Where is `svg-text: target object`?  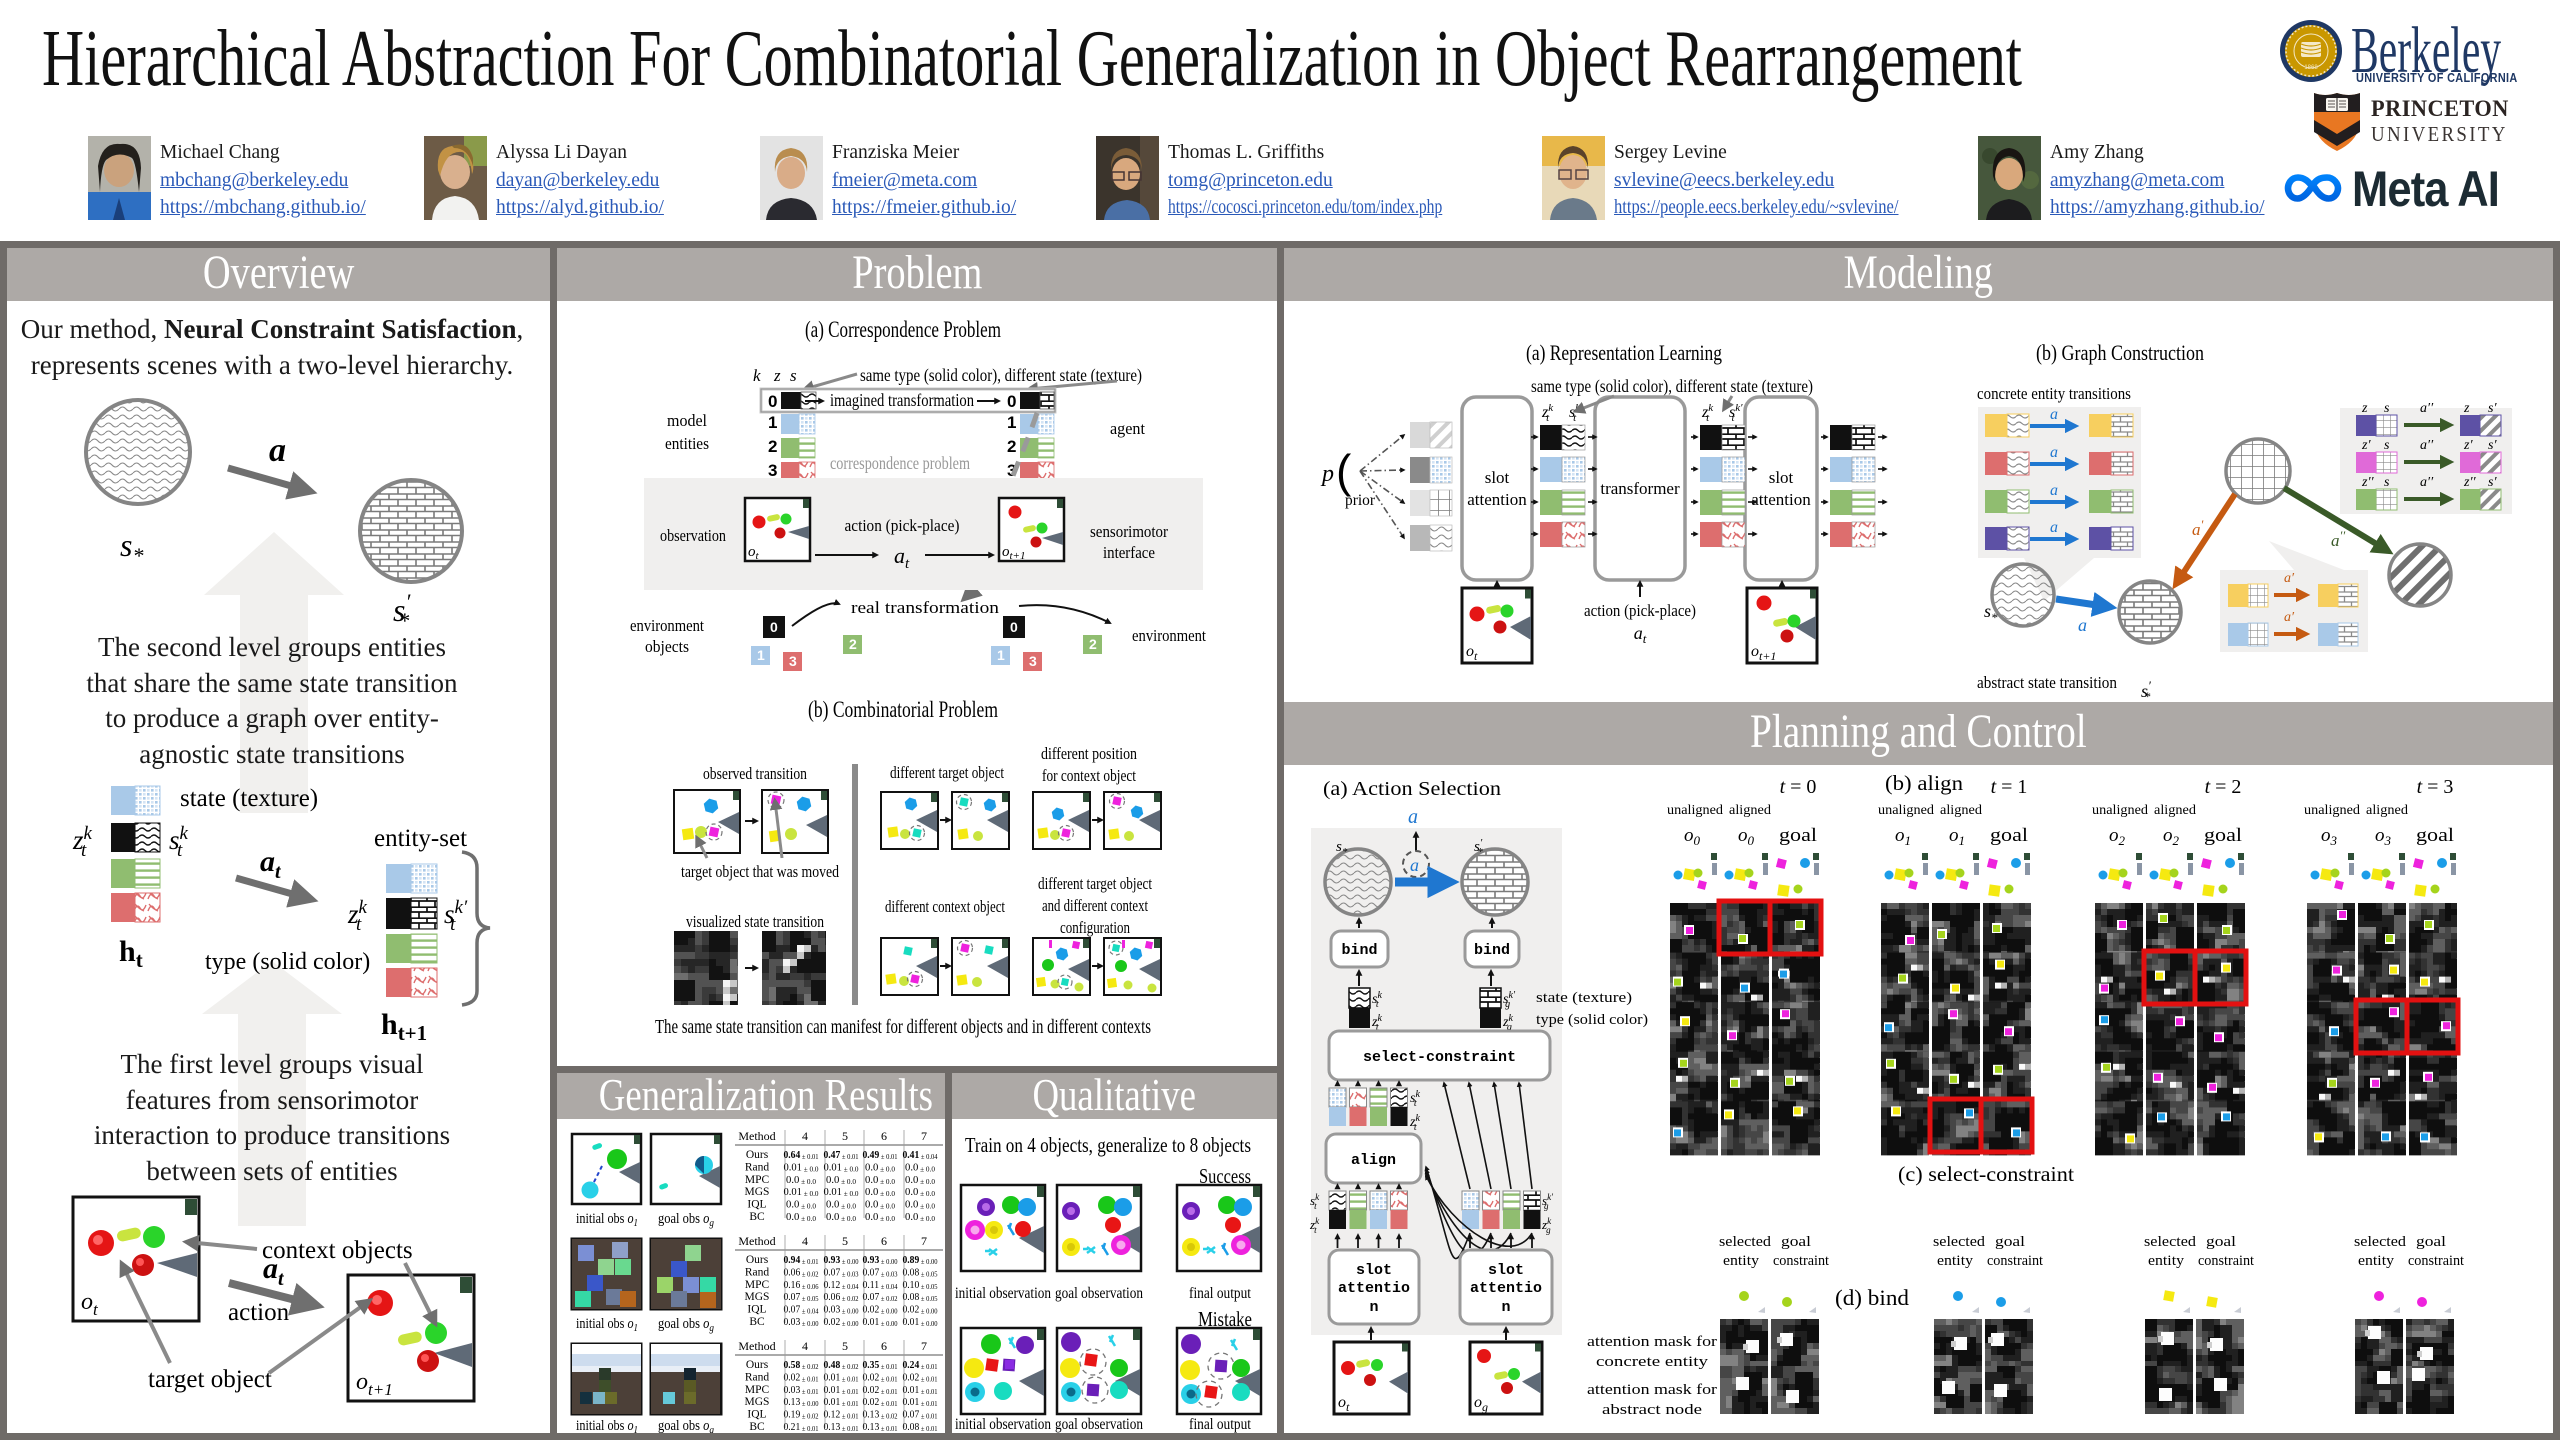 svg-text: target object is located at coordinates (210, 1379).